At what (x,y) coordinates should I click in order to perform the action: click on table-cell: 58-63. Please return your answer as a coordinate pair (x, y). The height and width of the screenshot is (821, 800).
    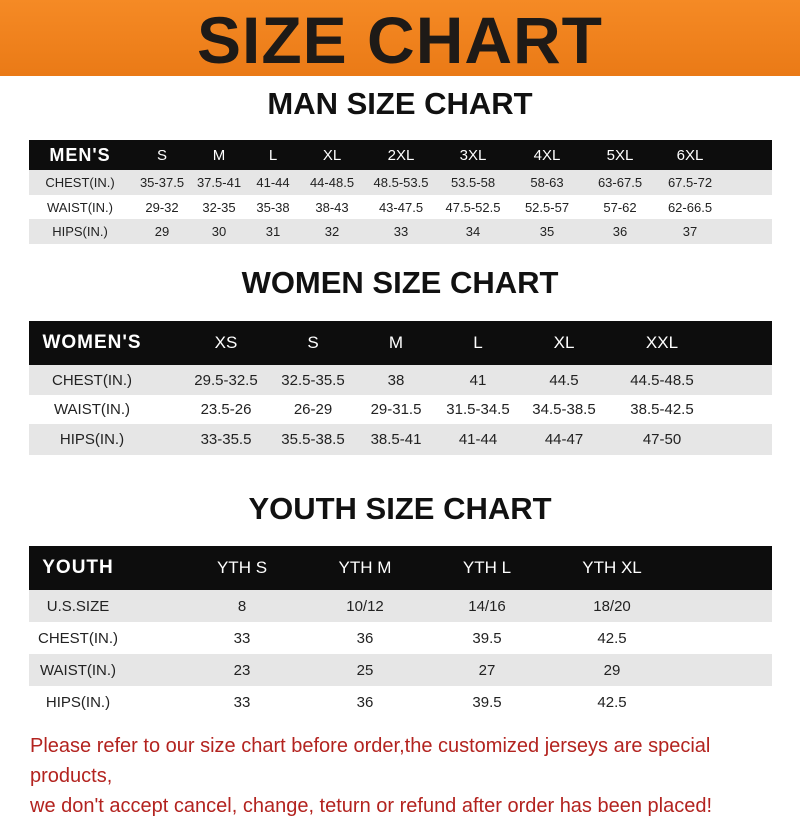
    Looking at the image, I should click on (547, 182).